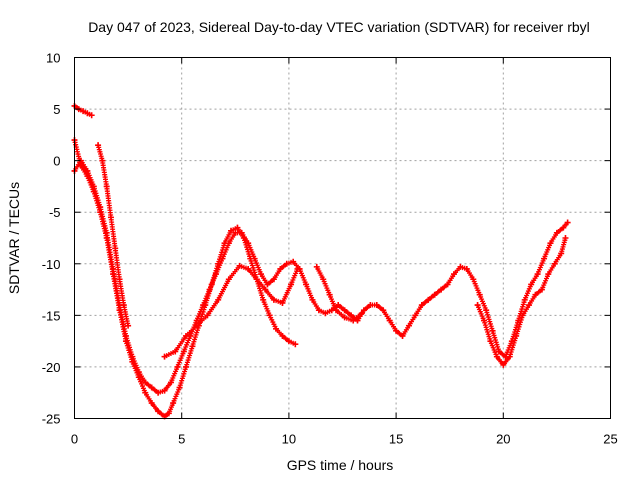 The image size is (640, 480). I want to click on x-tick-label: 15, so click(396, 439).